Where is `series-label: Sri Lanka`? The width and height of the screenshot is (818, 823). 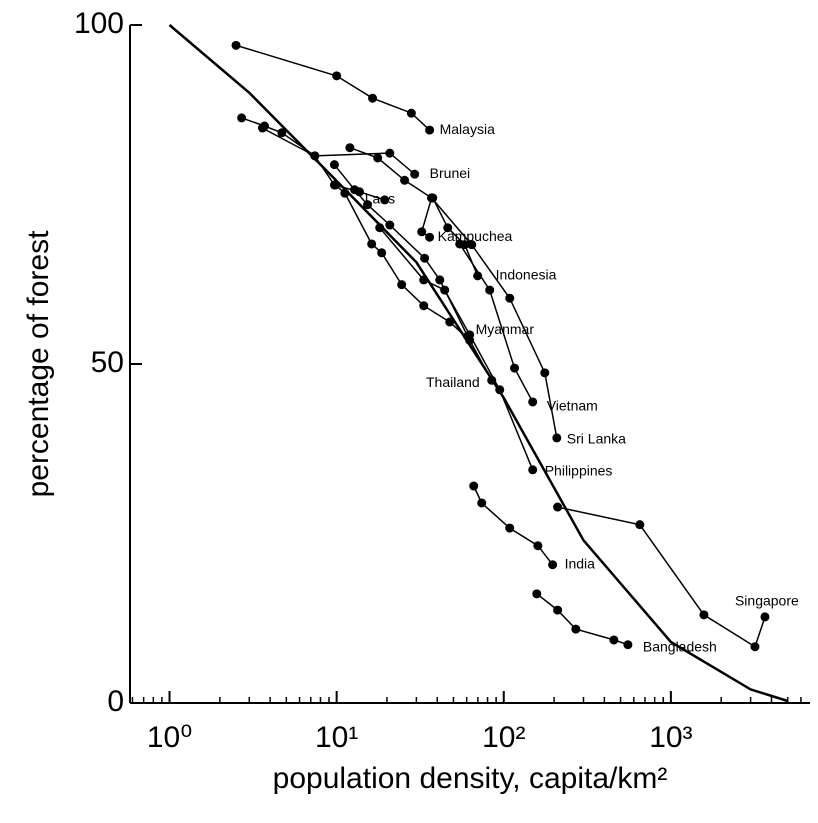 series-label: Sri Lanka is located at coordinates (596, 439).